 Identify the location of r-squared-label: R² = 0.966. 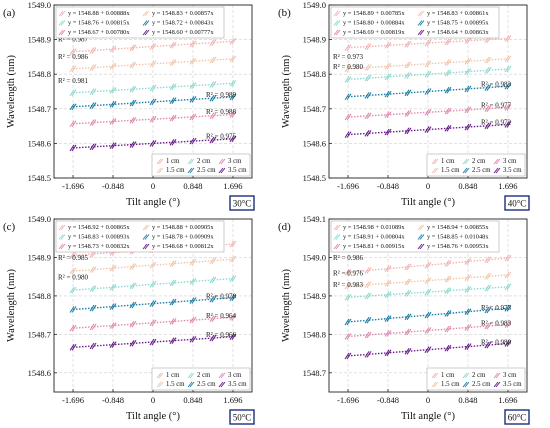
(221, 335).